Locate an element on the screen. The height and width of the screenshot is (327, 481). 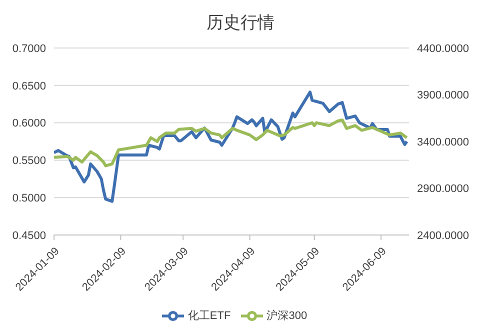
line-series is located at coordinates (231, 143).